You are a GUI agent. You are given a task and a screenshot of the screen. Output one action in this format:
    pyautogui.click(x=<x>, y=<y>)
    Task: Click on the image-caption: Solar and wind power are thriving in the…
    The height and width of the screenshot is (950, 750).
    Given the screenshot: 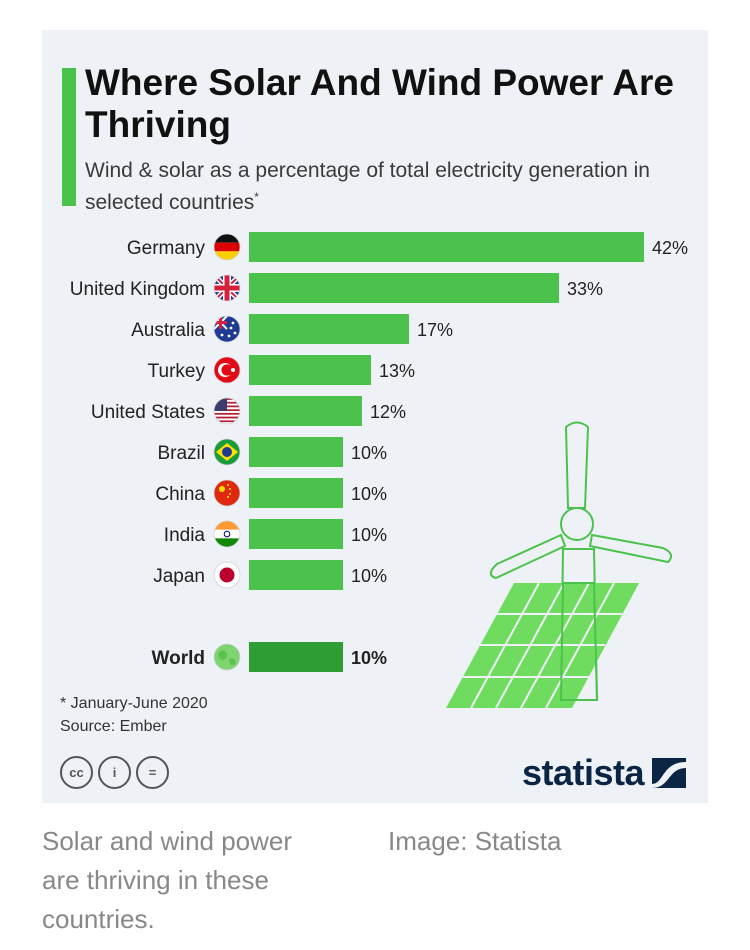 What is the action you would take?
    pyautogui.click(x=167, y=880)
    